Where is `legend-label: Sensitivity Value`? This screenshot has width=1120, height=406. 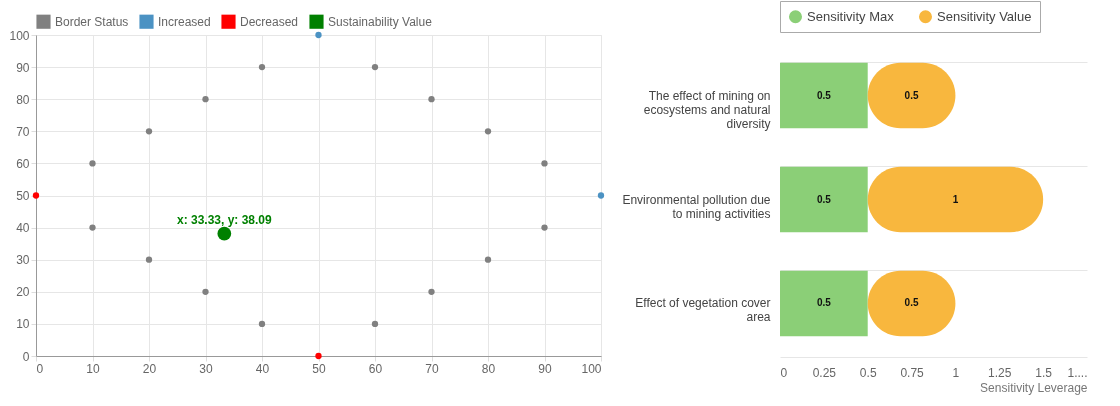
legend-label: Sensitivity Value is located at coordinates (984, 16).